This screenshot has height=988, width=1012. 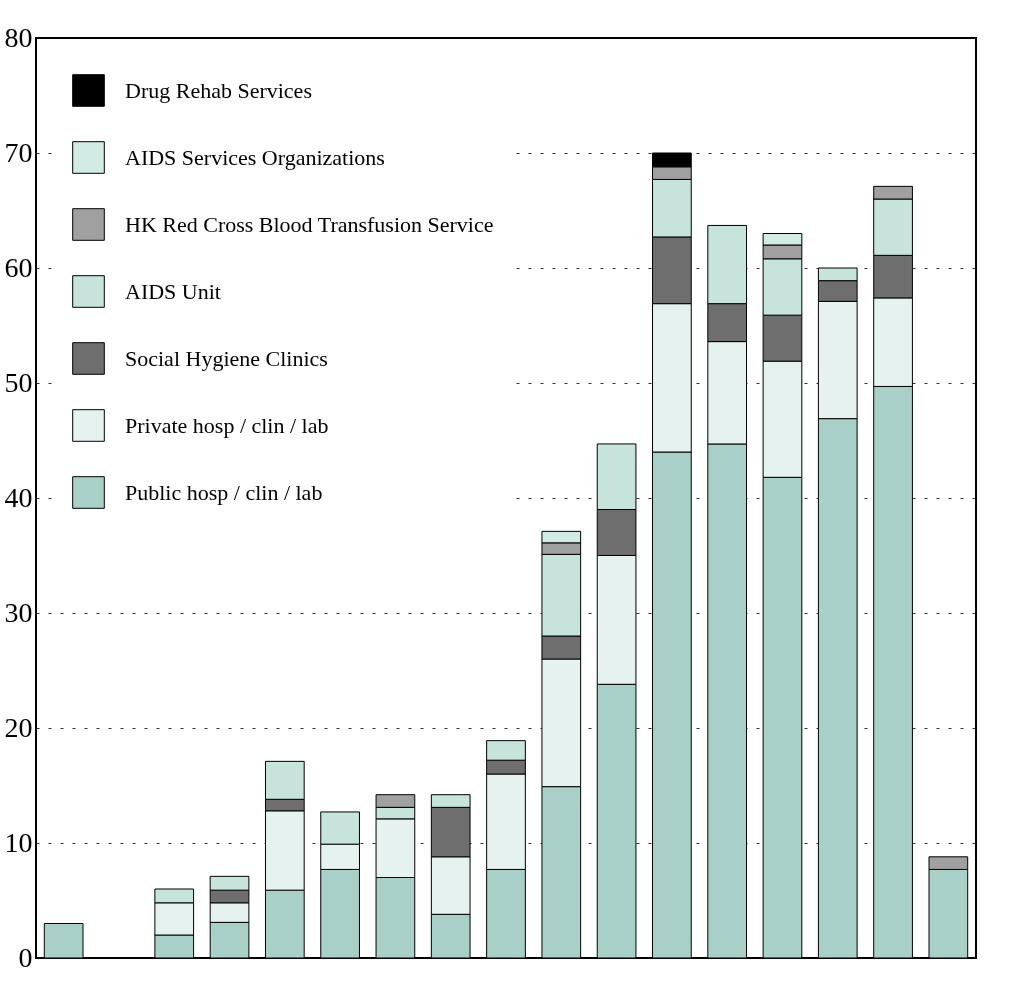 I want to click on legend-label: AIDS Unit, so click(x=173, y=291).